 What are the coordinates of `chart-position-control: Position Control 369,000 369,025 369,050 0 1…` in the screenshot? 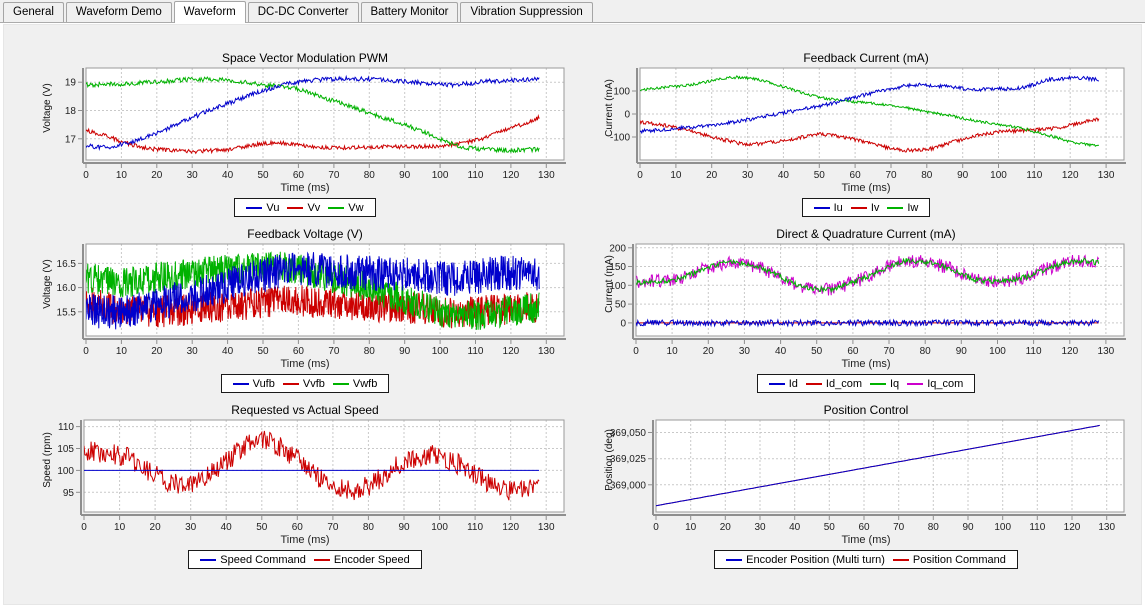 It's located at (866, 486).